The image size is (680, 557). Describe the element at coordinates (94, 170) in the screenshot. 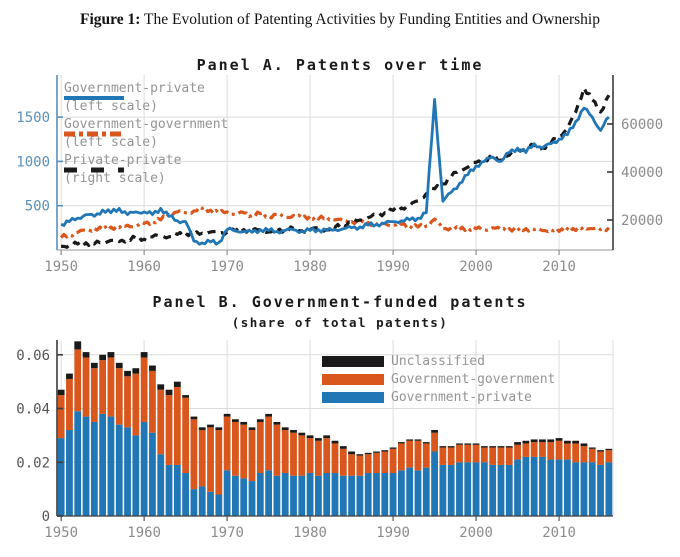

I see `legend-line-dashed-icon` at that location.